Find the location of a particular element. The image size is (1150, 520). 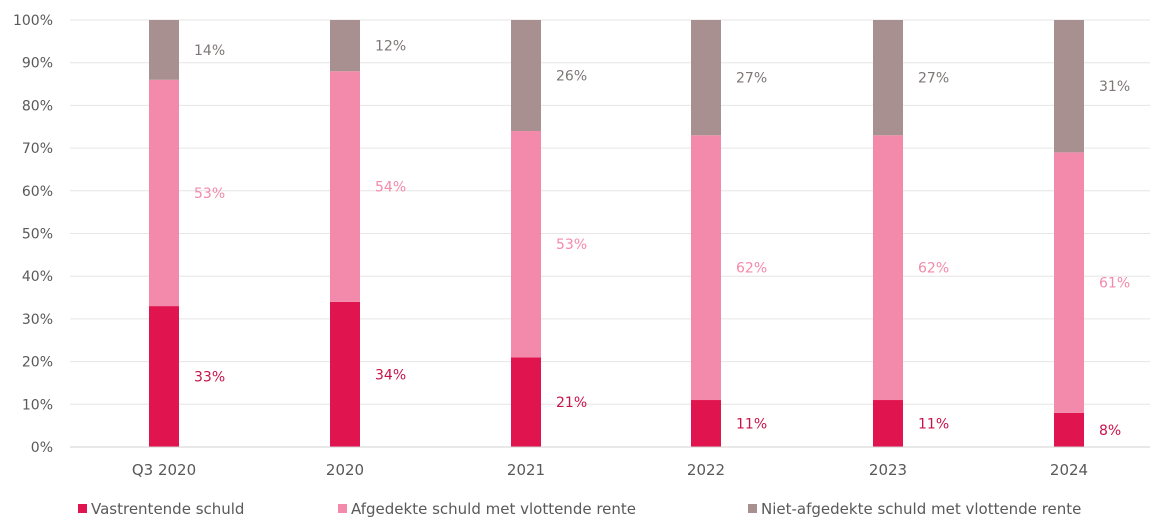

y-tick-label: 50% is located at coordinates (37, 235).